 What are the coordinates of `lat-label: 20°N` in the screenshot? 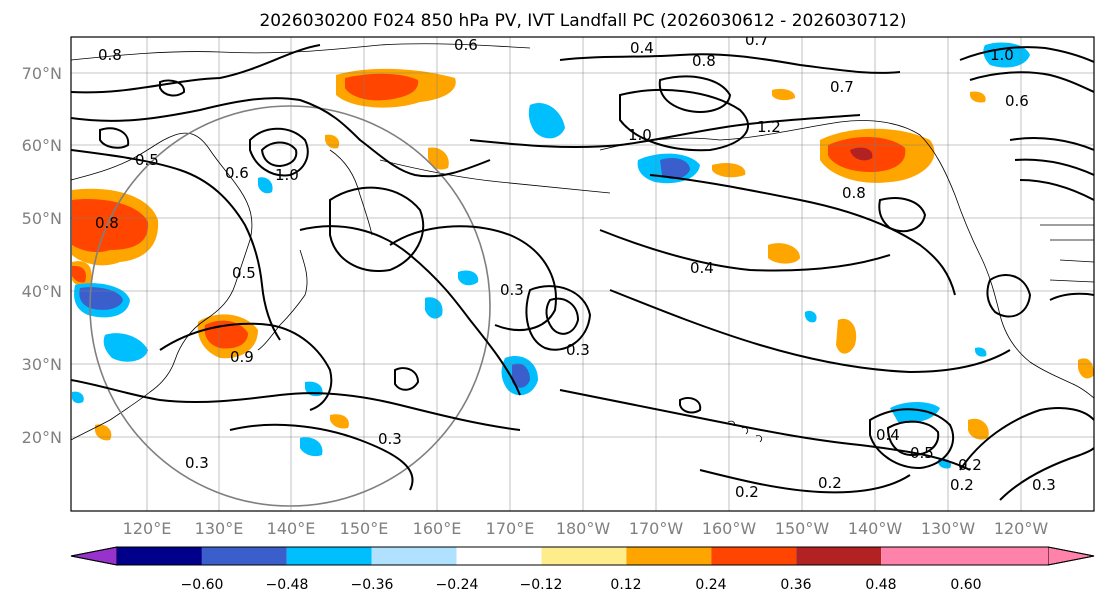 It's located at (42, 437).